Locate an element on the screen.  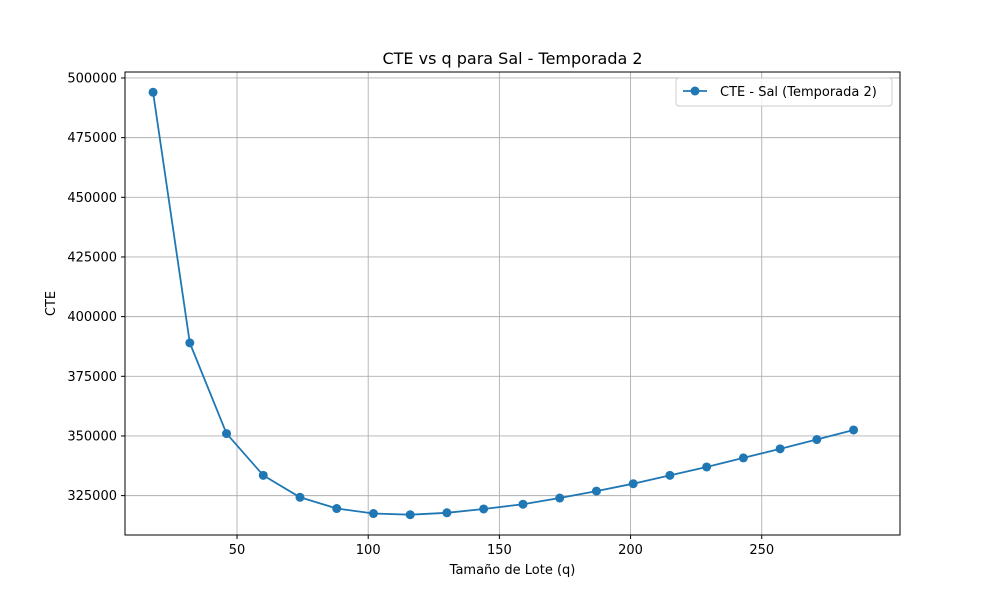
y-tick-label: 375000 is located at coordinates (92, 377).